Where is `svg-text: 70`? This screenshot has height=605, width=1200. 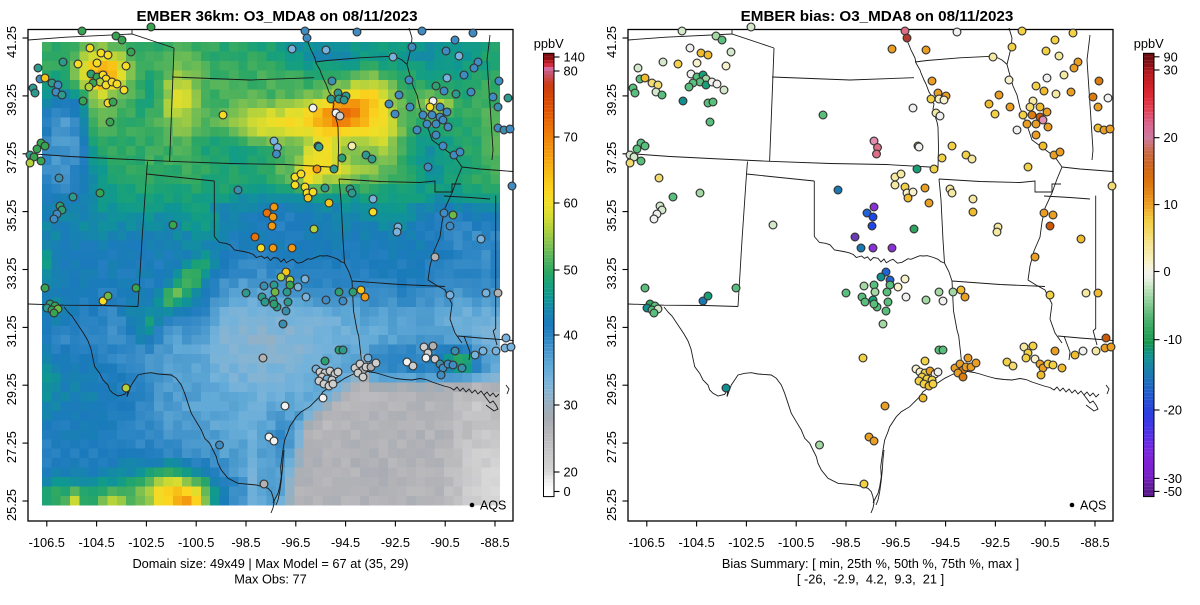
svg-text: 70 is located at coordinates (571, 137).